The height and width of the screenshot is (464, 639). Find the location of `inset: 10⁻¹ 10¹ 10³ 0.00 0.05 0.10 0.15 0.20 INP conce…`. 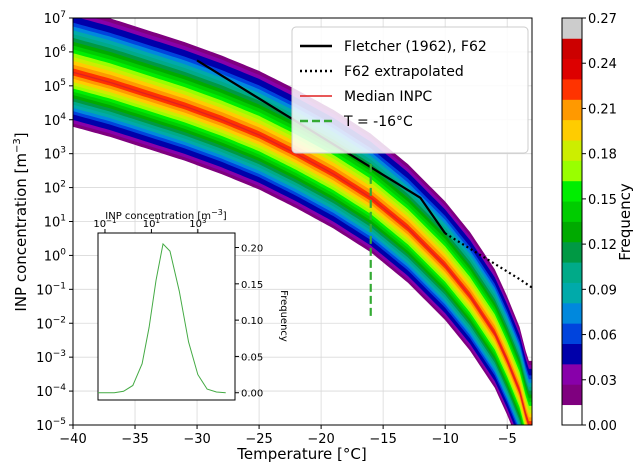

inset: 10⁻¹ 10¹ 10³ 0.00 0.05 0.10 0.15 0.20 INP conce… is located at coordinates (191, 304).